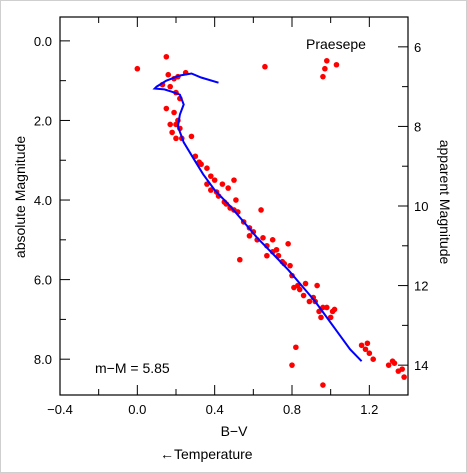 The width and height of the screenshot is (467, 473). What do you see at coordinates (43, 280) in the screenshot?
I see `y-tick-label-left: 6.0` at bounding box center [43, 280].